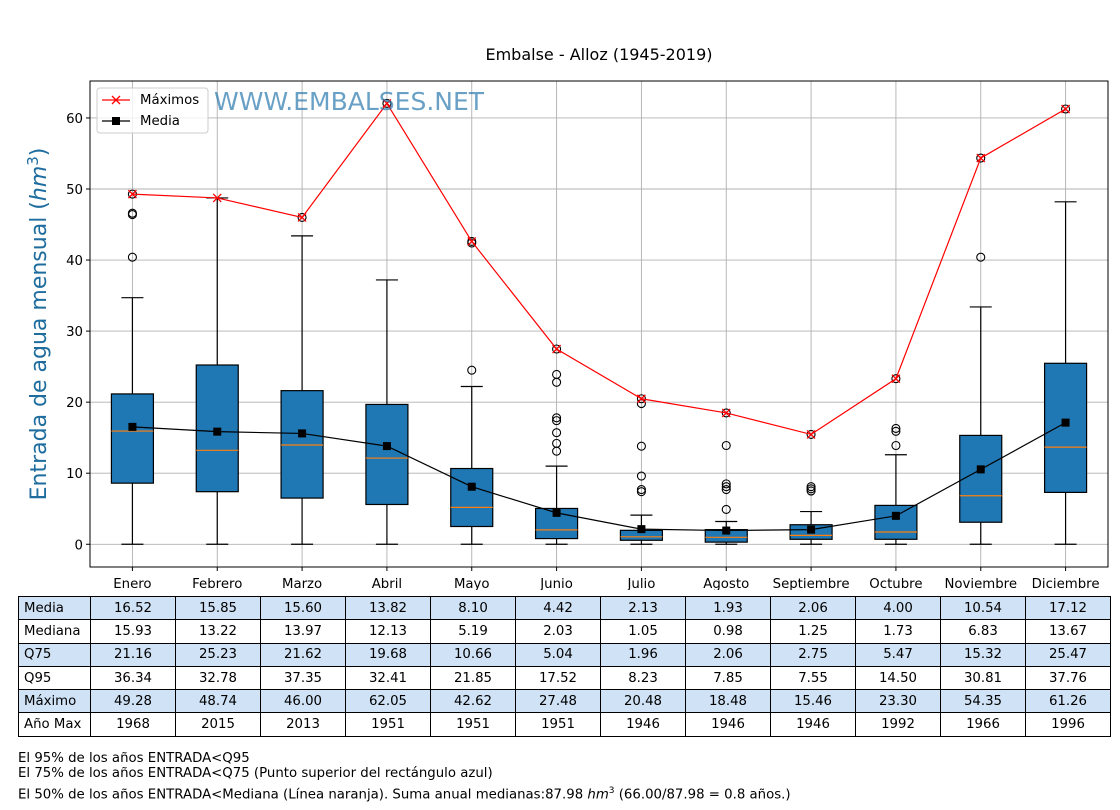 The width and height of the screenshot is (1120, 810). I want to click on table-cell: 32.41, so click(388, 678).